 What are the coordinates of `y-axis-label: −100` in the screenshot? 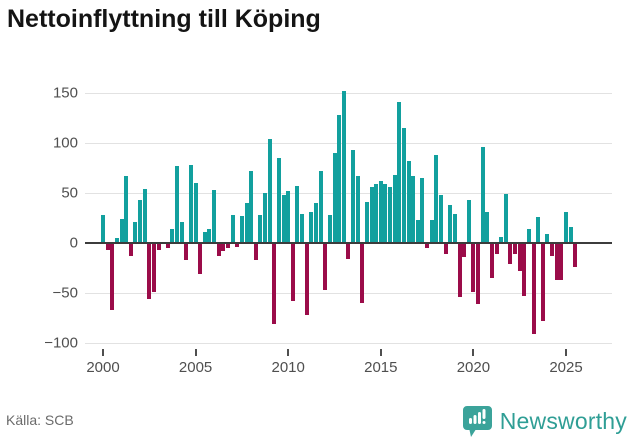 It's located at (61, 343).